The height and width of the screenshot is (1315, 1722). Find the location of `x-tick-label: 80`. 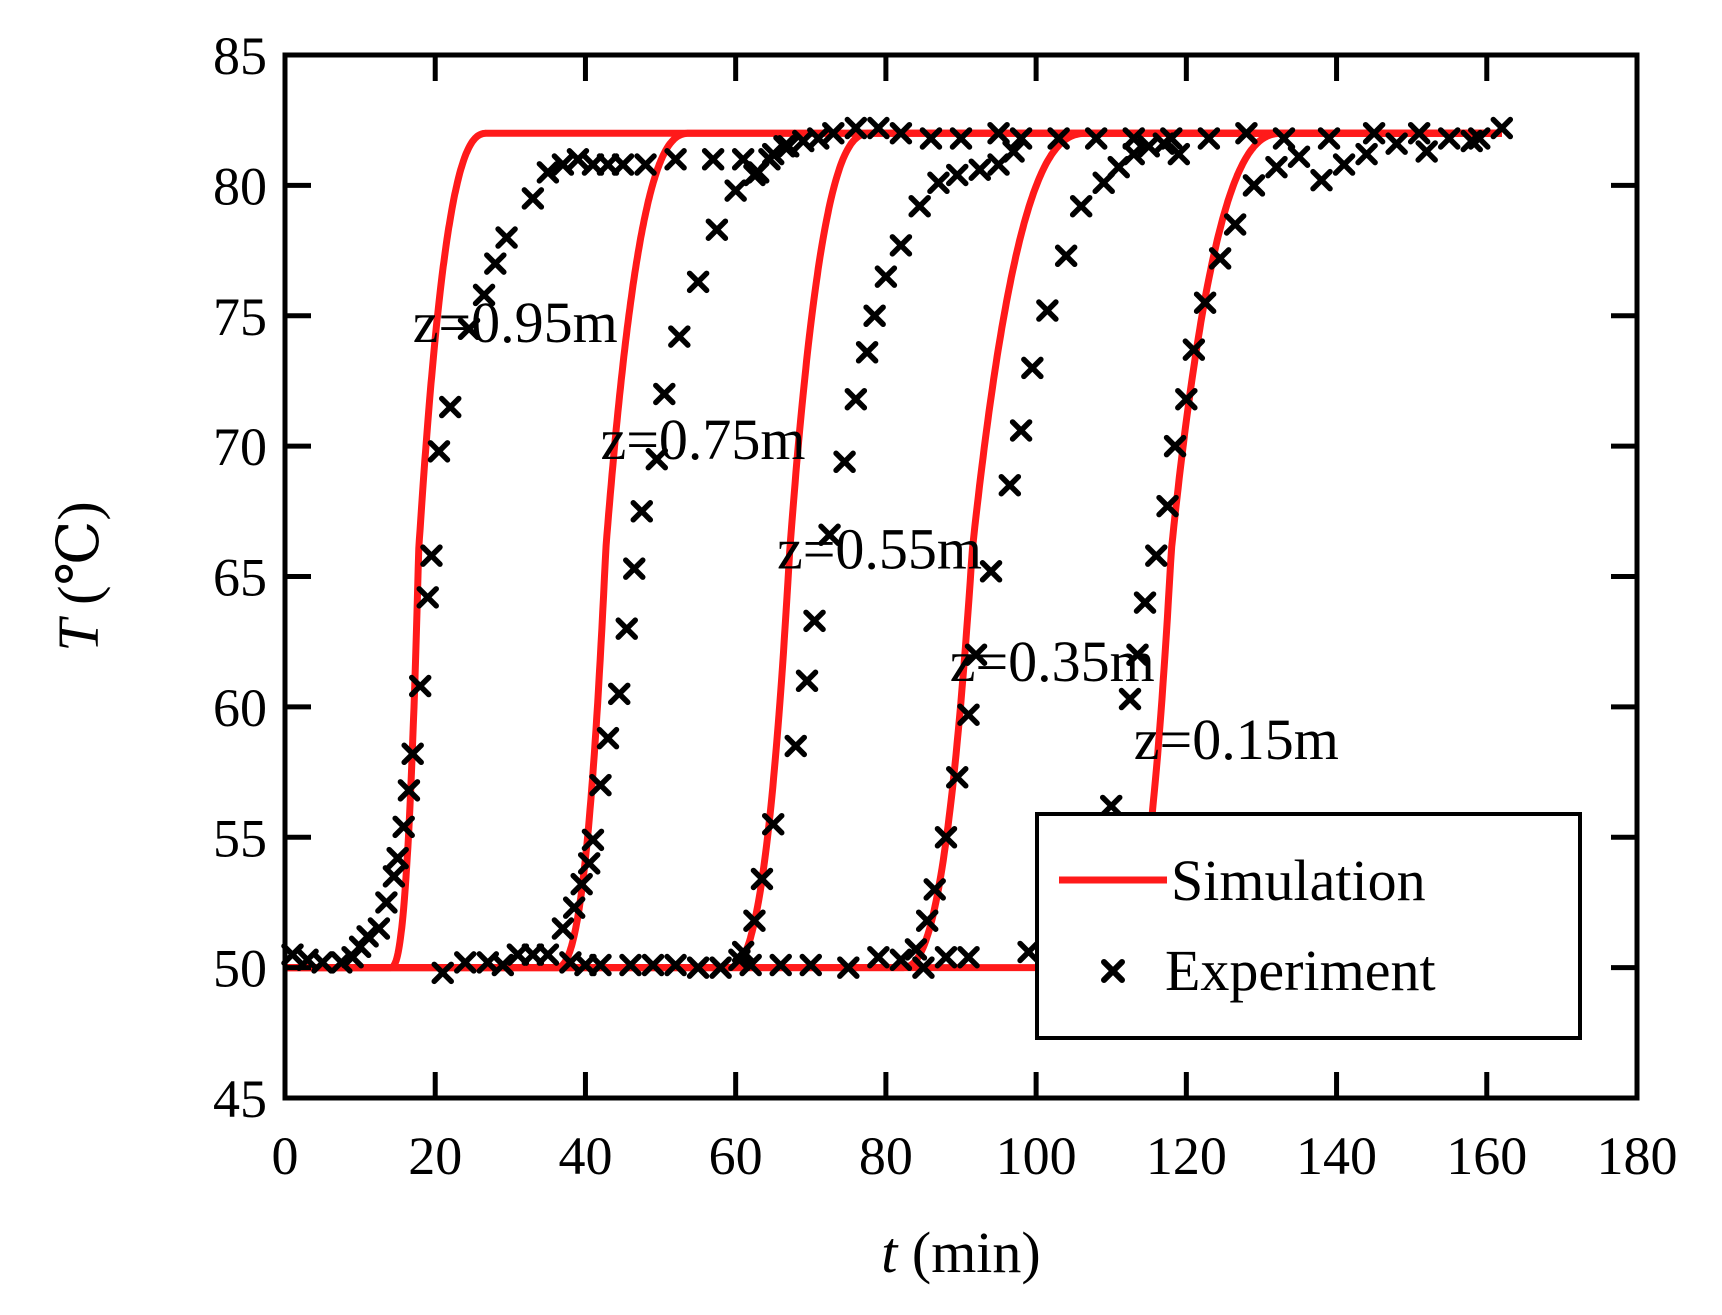

x-tick-label: 80 is located at coordinates (886, 1156).